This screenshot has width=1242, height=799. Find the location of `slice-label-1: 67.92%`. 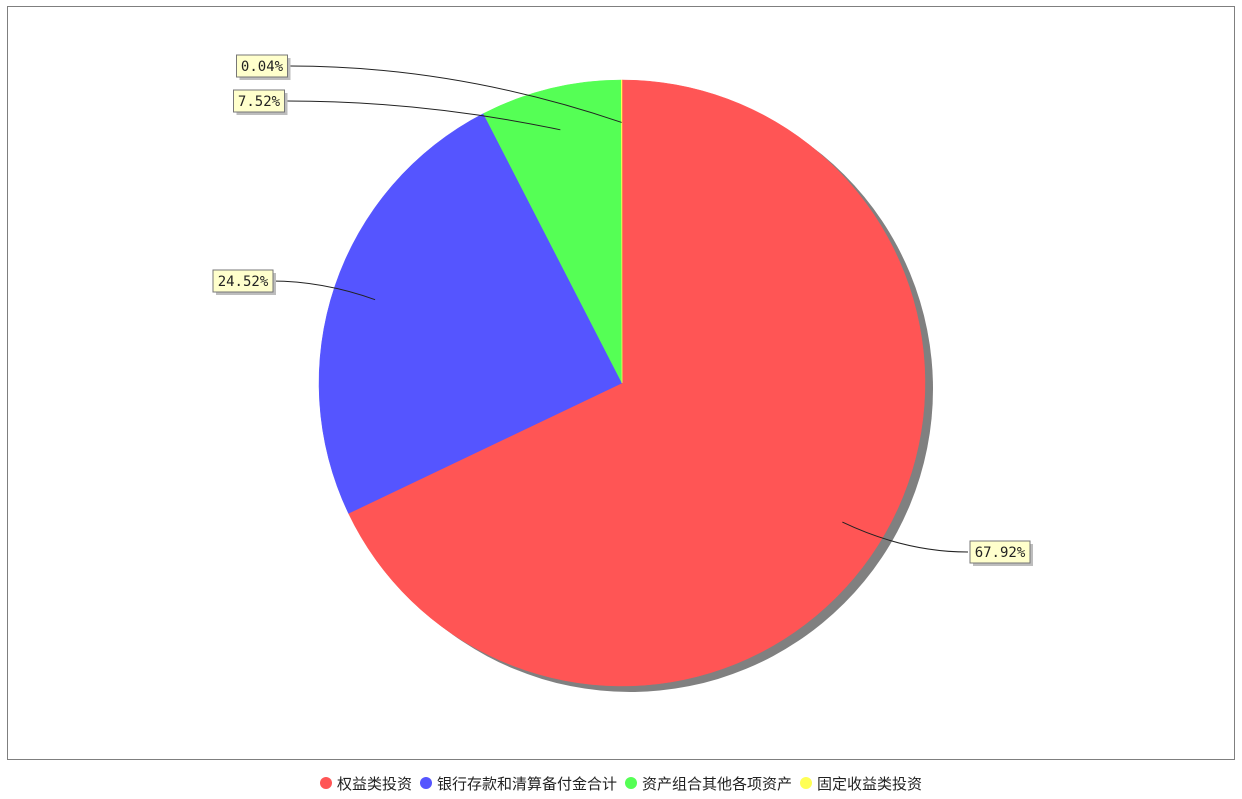

slice-label-1: 67.92% is located at coordinates (1001, 553).